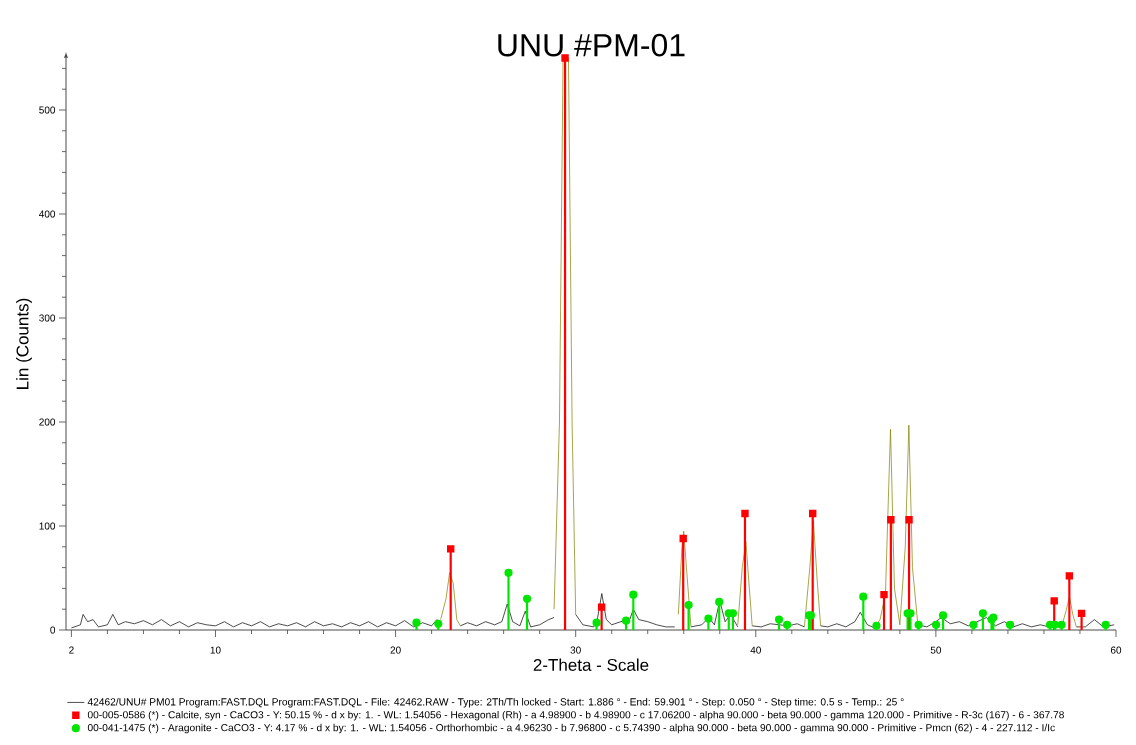  I want to click on legend-label: 00-041-1475 (*) - Aragonite - CaCO3 - Y: 4.17 % - d x by: 1. - WL: 1.54056 - Orthorhombic - a 4.96230 - b 7.96800 - c 5.74390 - alpha 90.000 - beta 90.000 - gamma 90.000 - Primitive - Pmcn (62) - 4 - 227.112 - I/Ic, so click(571, 728).